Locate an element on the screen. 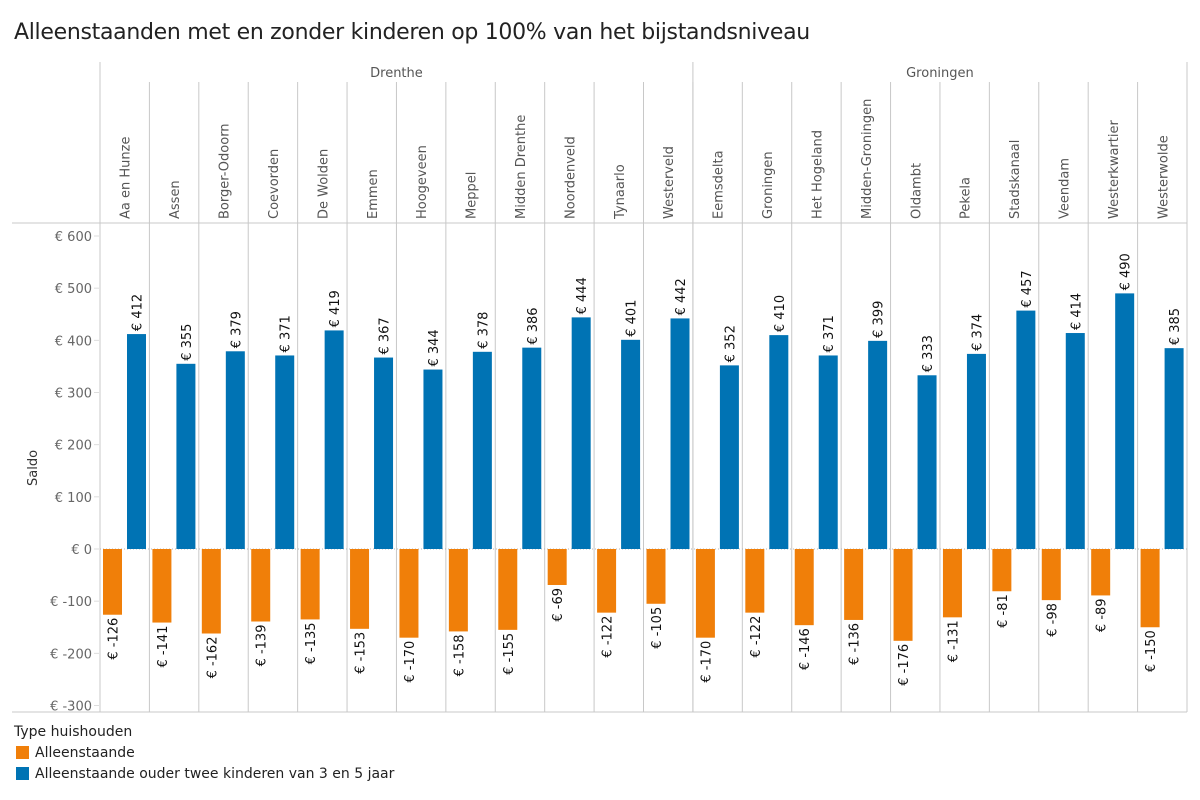 The height and width of the screenshot is (800, 1200). y-tick-label: € 200 is located at coordinates (73, 446).